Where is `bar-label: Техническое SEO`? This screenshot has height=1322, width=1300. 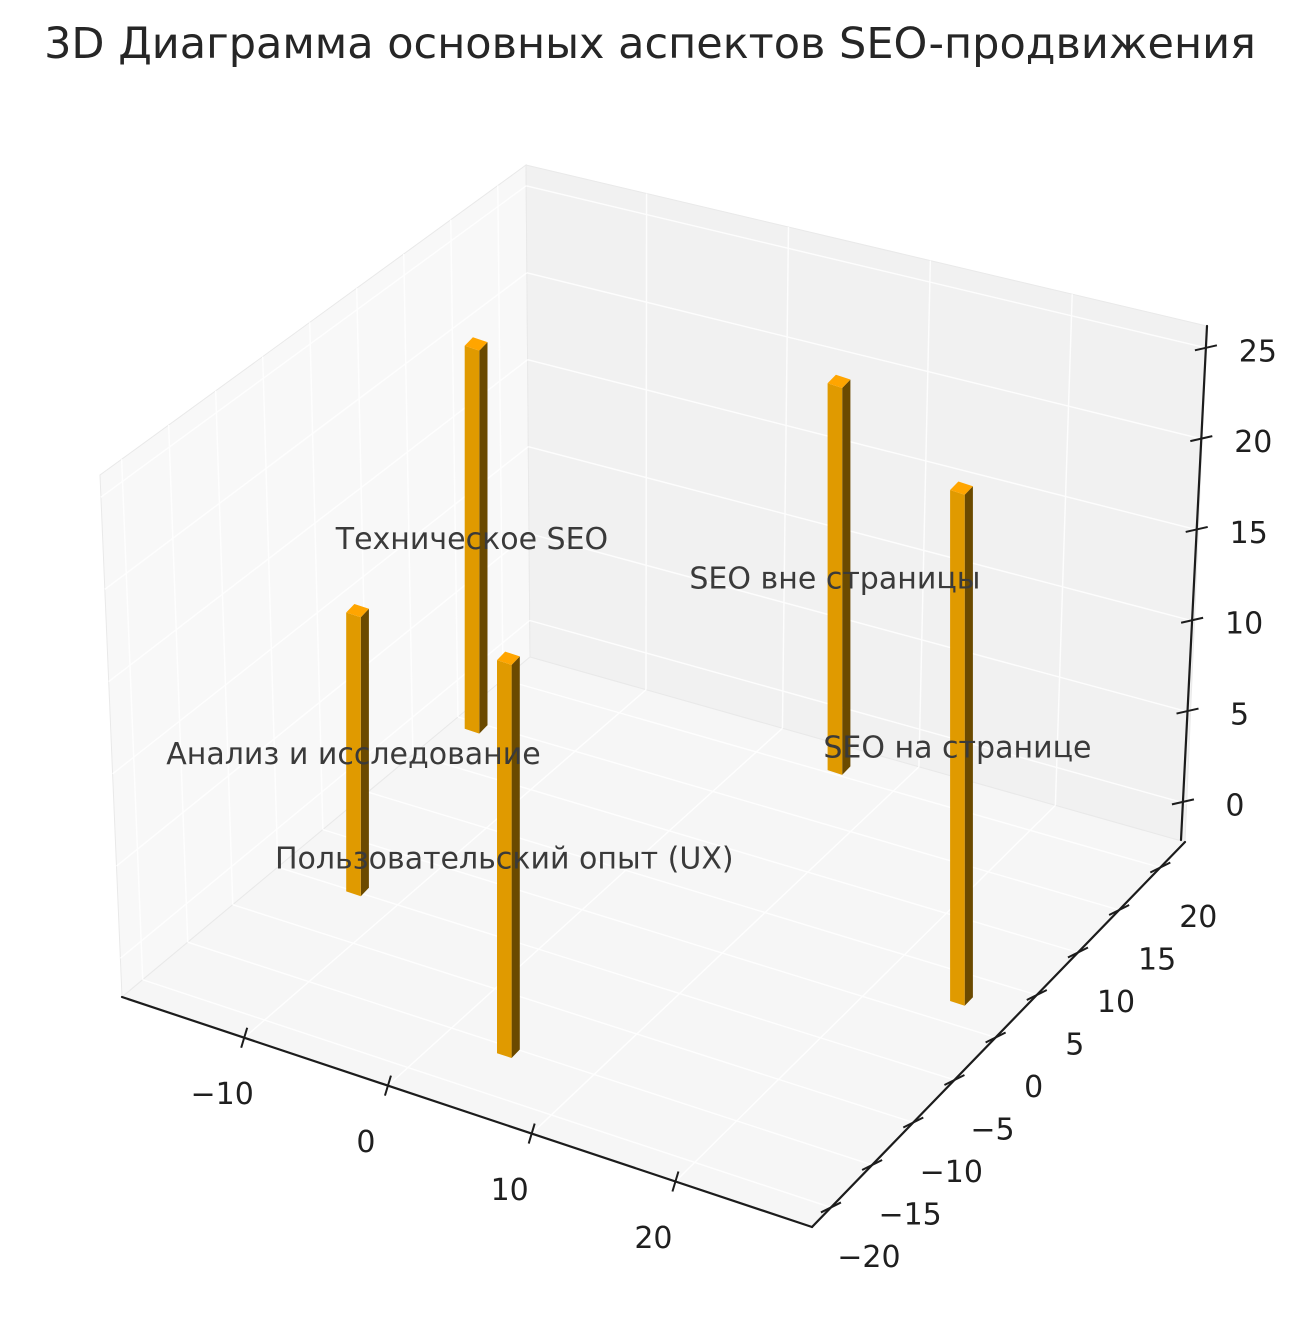
bar-label: Техническое SEO is located at coordinates (471, 539).